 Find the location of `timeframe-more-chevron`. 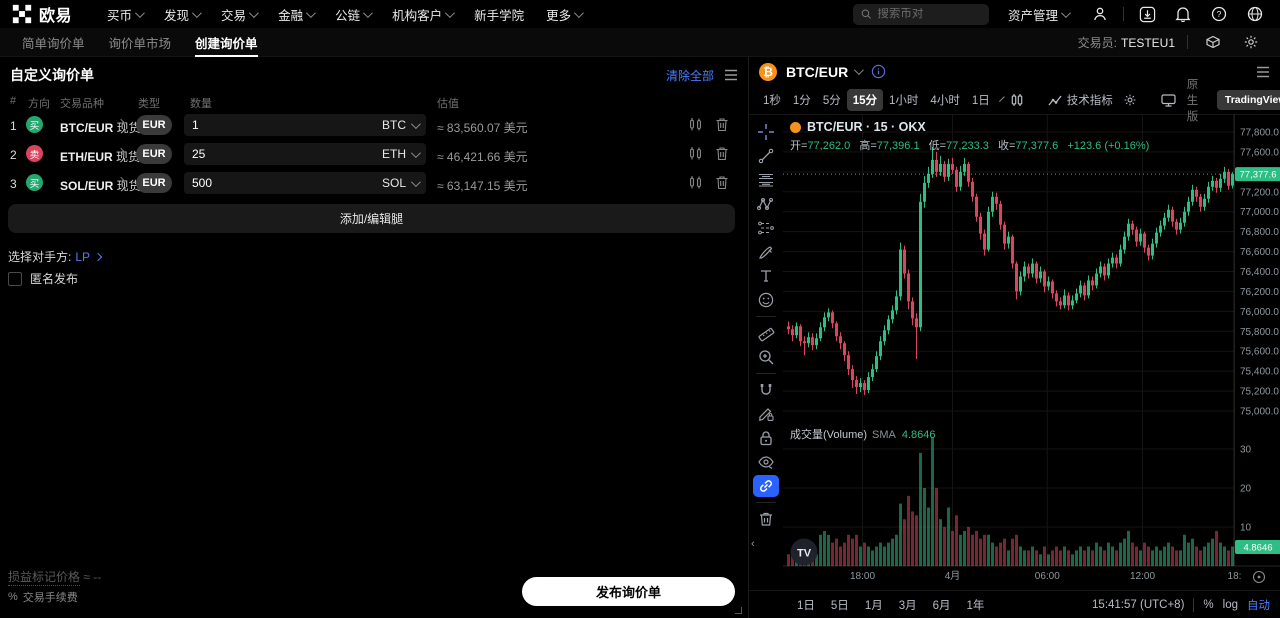

timeframe-more-chevron is located at coordinates (1001, 98).